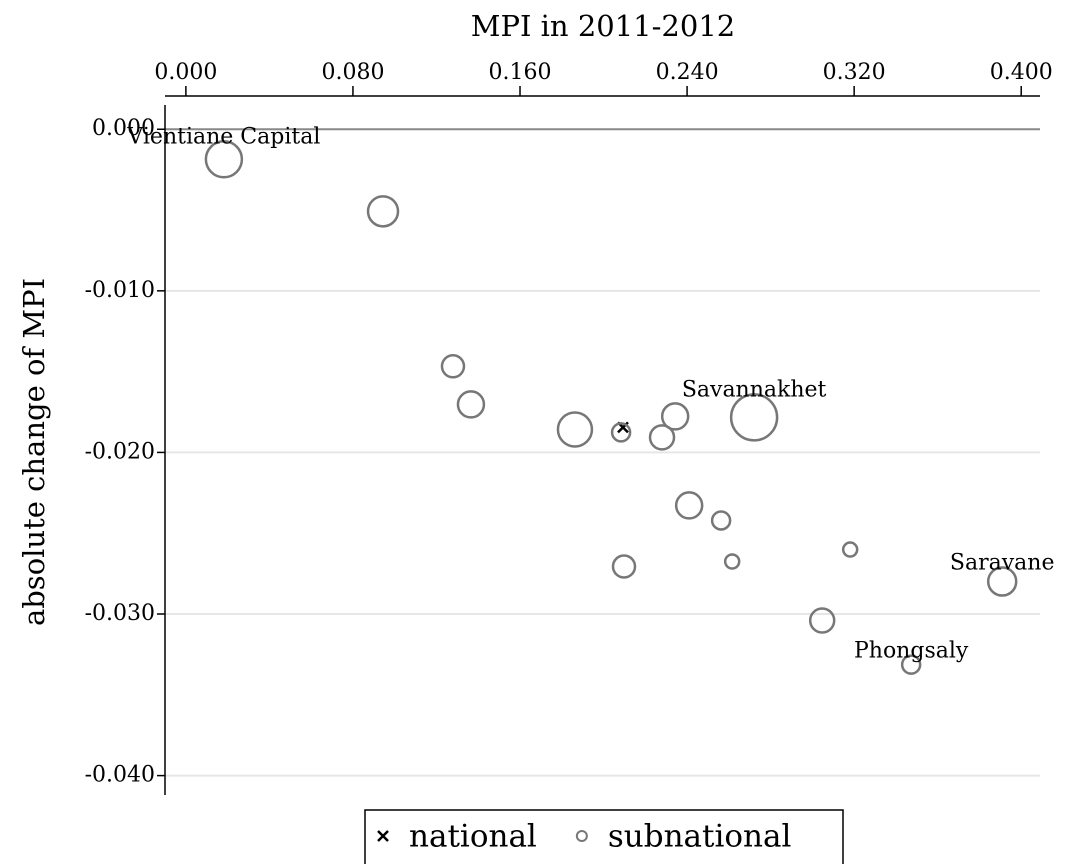 The height and width of the screenshot is (864, 1066). I want to click on point-label: Saravane, so click(1002, 563).